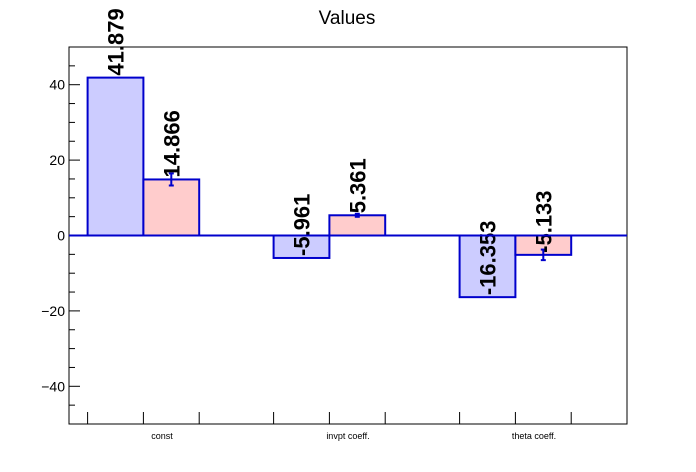  Describe the element at coordinates (347, 18) in the screenshot. I see `chart-title: Values` at that location.